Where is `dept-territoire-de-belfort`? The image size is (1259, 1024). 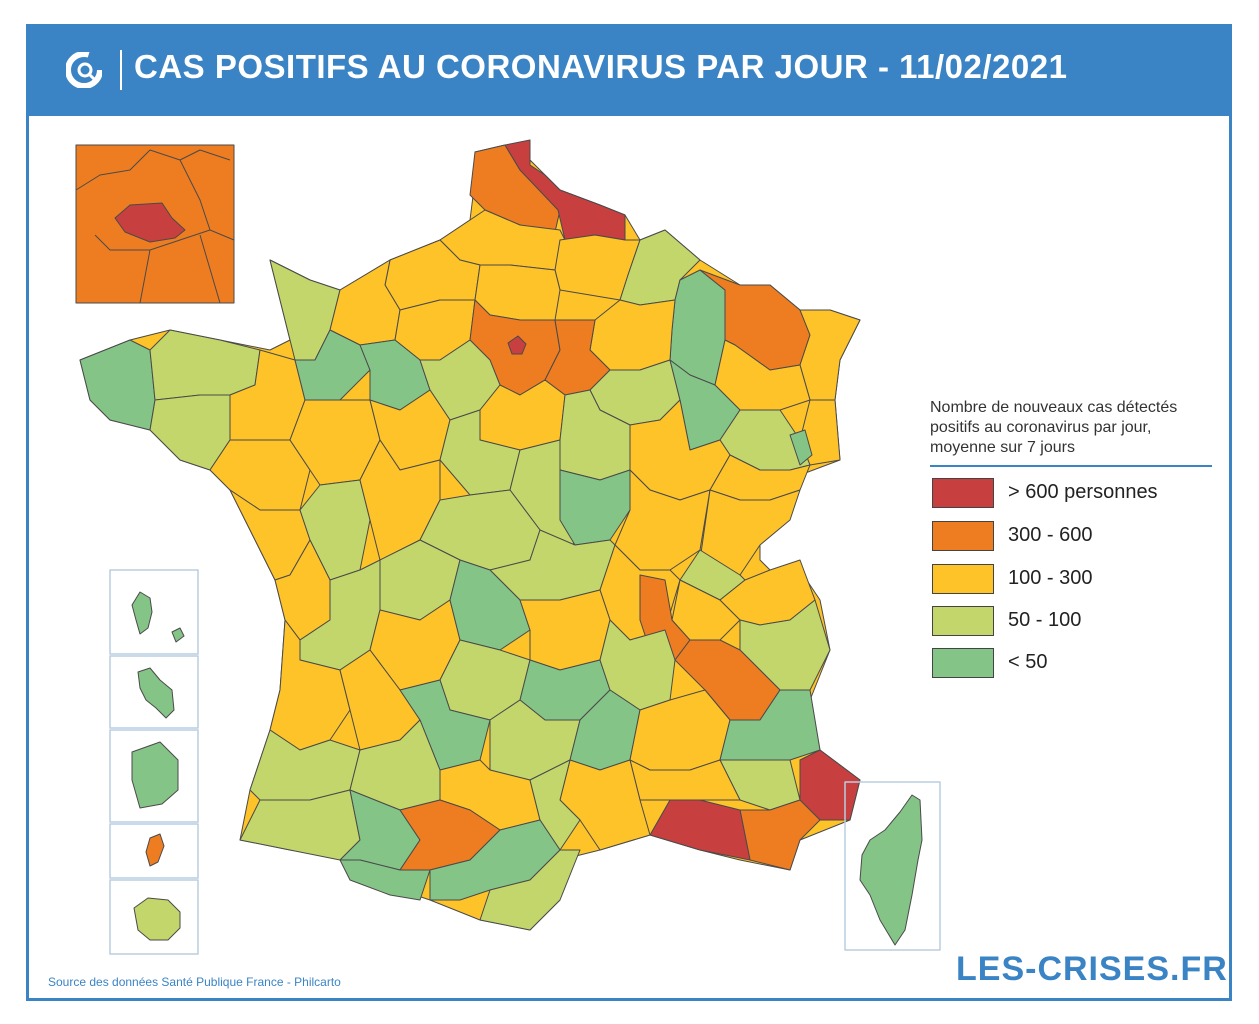
dept-territoire-de-belfort is located at coordinates (801, 447).